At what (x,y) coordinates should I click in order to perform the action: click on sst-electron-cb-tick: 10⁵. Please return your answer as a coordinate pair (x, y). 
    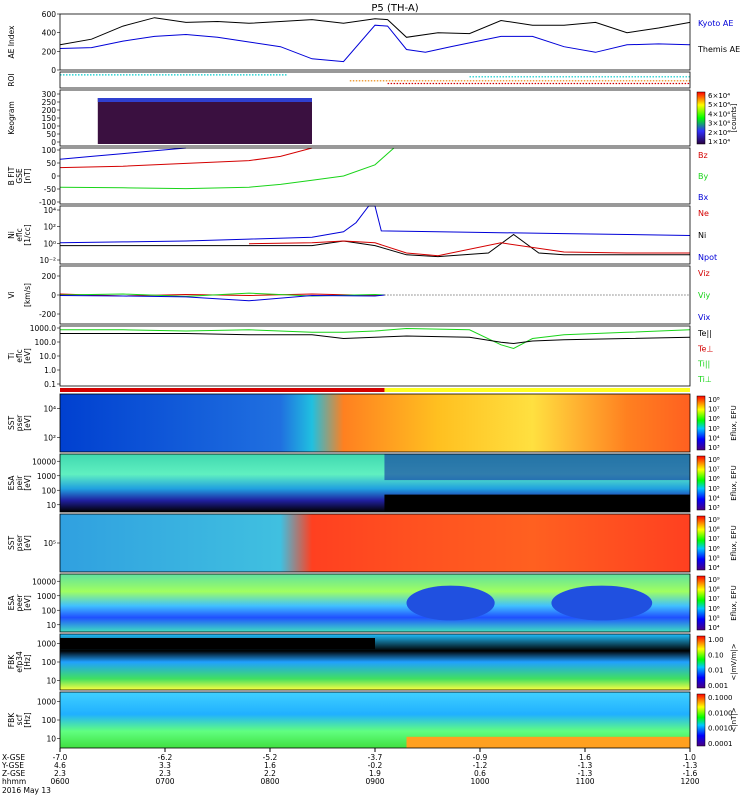
    Looking at the image, I should click on (714, 558).